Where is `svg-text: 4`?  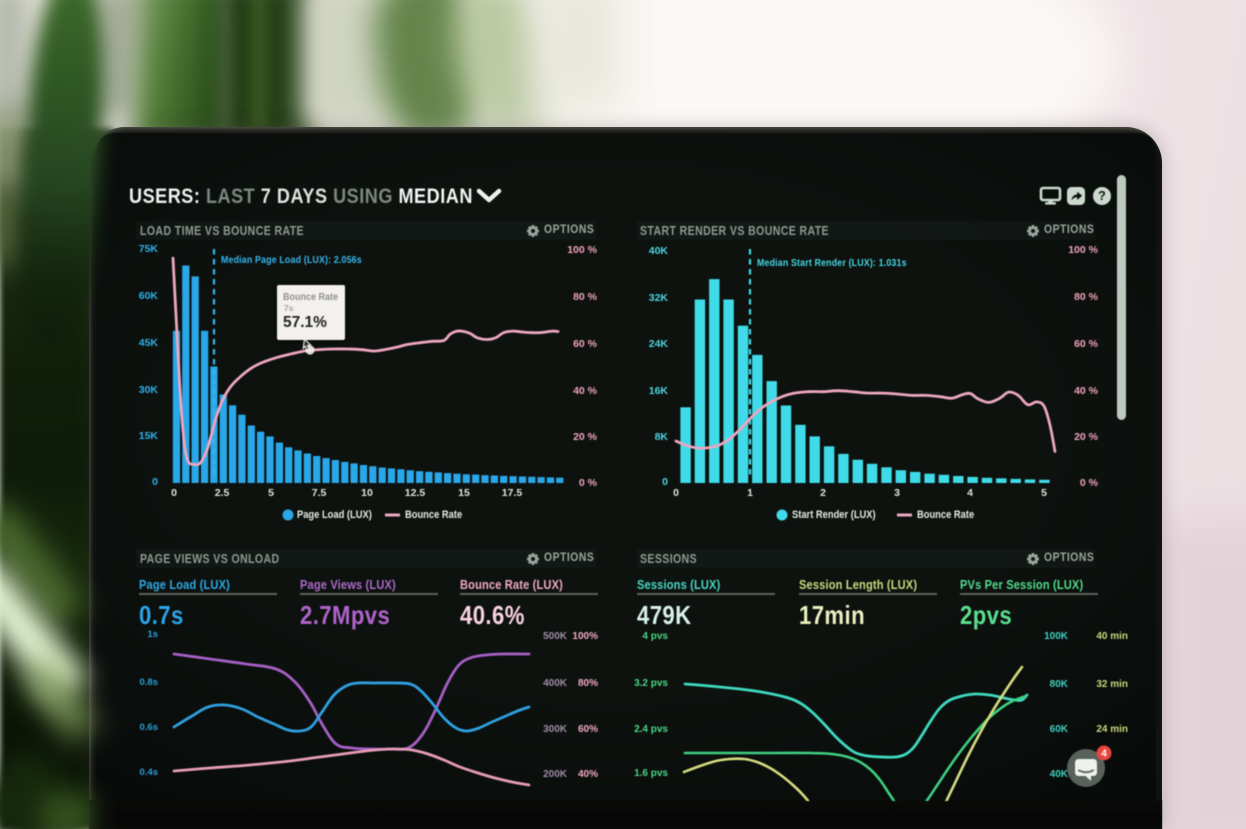
svg-text: 4 is located at coordinates (1104, 754).